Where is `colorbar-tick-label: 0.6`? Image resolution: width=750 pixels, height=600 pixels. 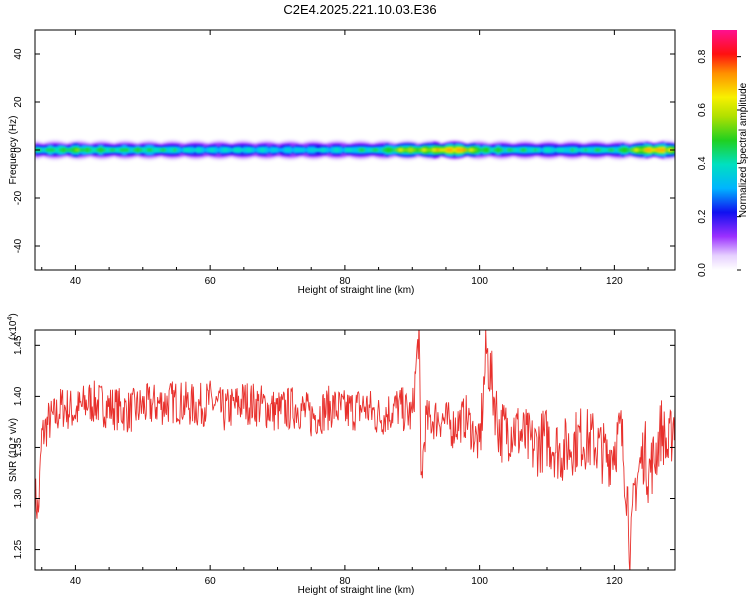 colorbar-tick-label: 0.6 is located at coordinates (702, 110).